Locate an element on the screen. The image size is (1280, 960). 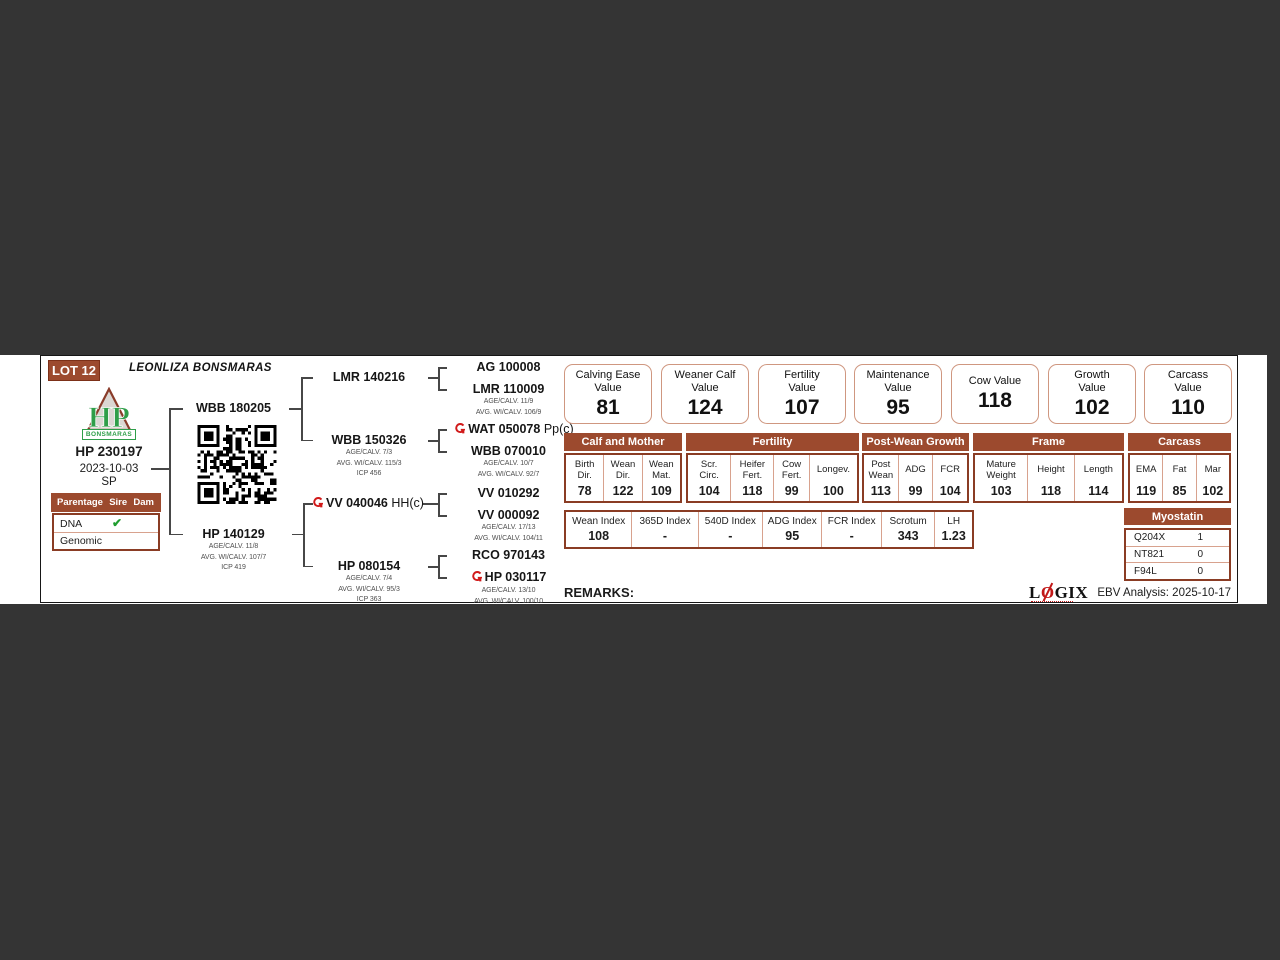
pedigree-node: VV 040046 HH(c) is located at coordinates (368, 503).